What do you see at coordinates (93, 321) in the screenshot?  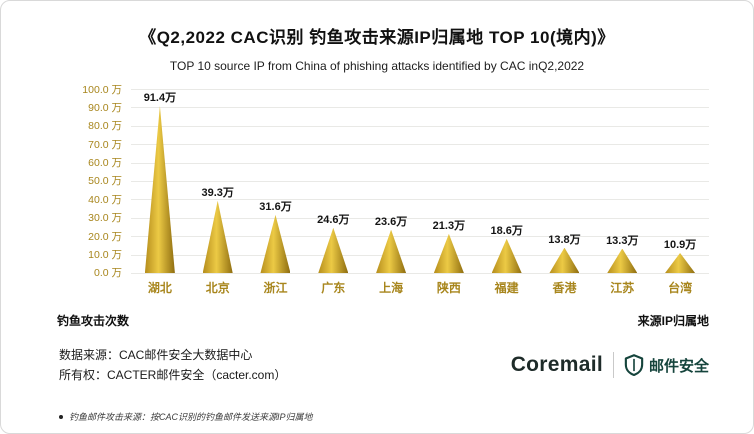 I see `x-axis-caption-left: 钓鱼攻击次数` at bounding box center [93, 321].